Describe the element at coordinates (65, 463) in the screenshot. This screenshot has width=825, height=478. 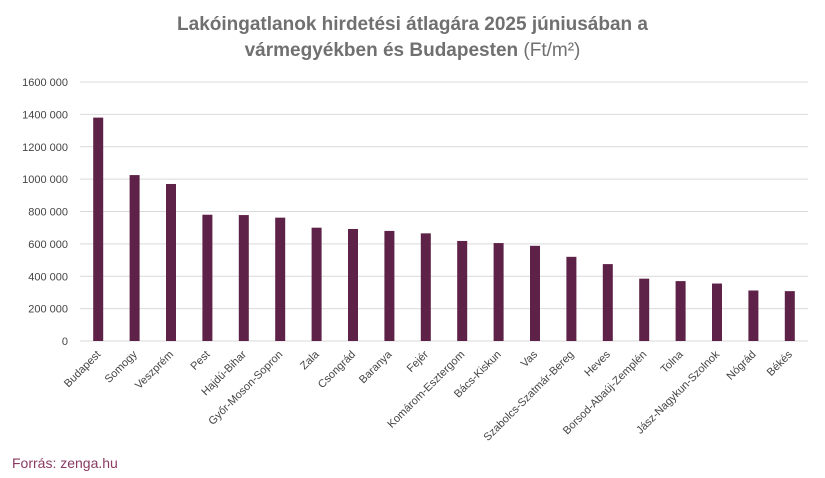
I see `source-note: Forrás: zenga.hu` at that location.